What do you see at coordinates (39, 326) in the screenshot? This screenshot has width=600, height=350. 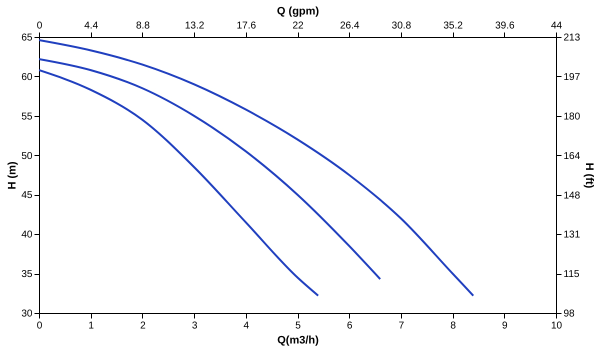 I see `x-tick-label: 0` at bounding box center [39, 326].